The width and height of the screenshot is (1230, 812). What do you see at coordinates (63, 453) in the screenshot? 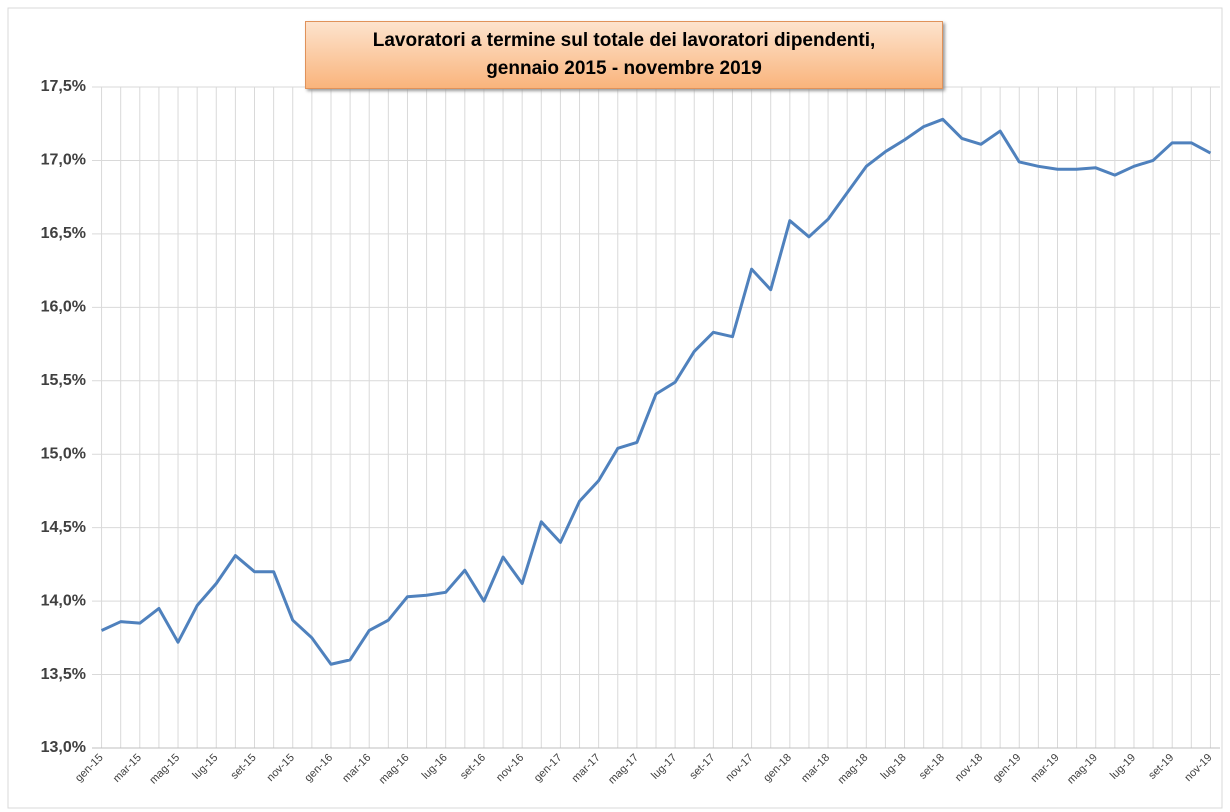
I see `y-tick-label: 15,0%` at bounding box center [63, 453].